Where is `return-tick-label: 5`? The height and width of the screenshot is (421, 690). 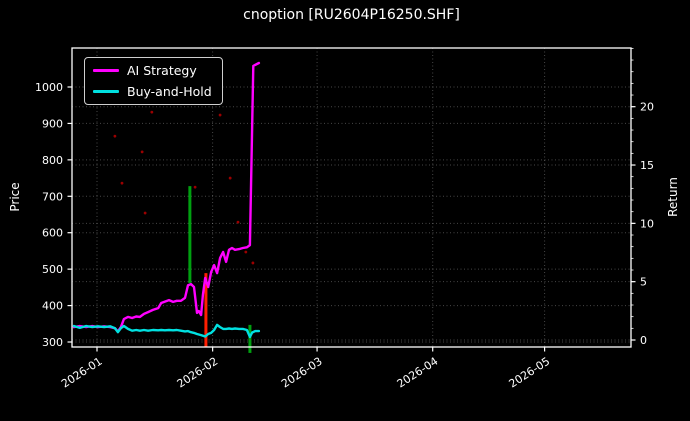
return-tick-label: 5 is located at coordinates (643, 282).